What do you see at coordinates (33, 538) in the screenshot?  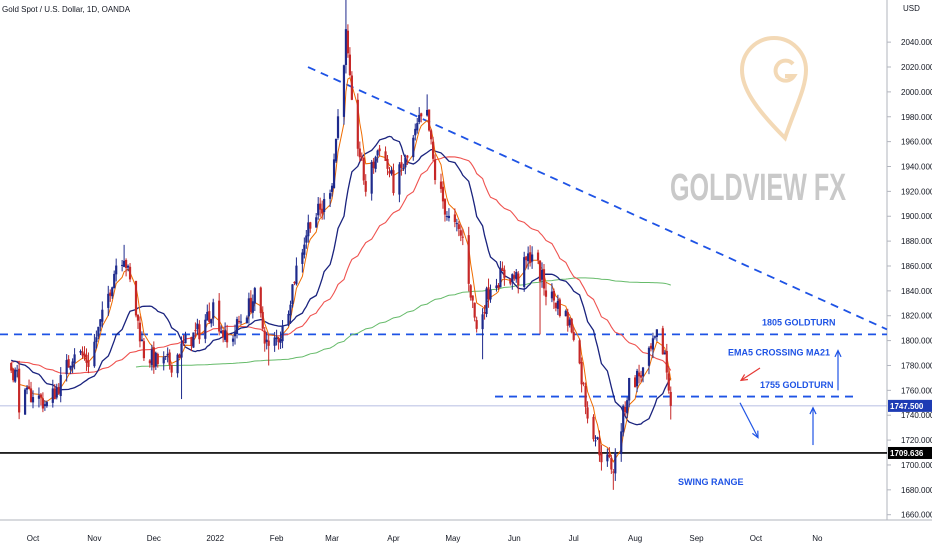 I see `x-tick-label: Oct` at bounding box center [33, 538].